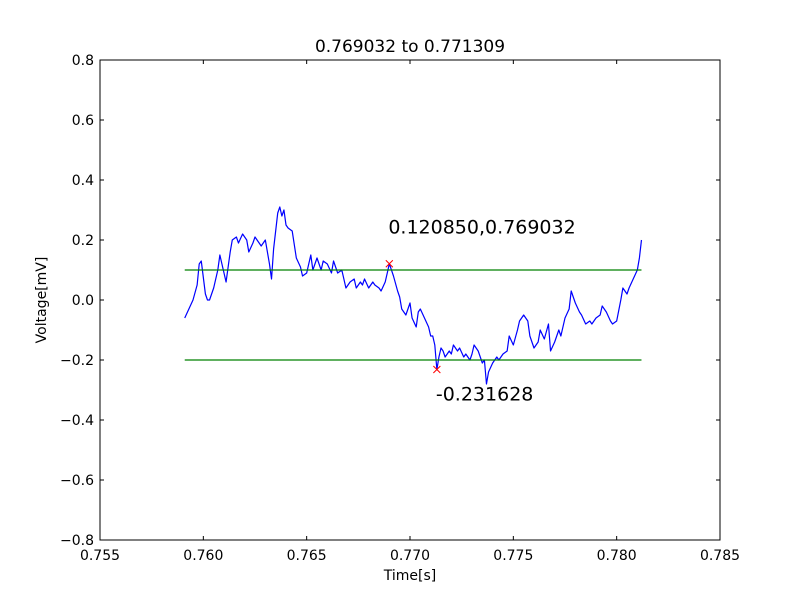 This screenshot has height=600, width=800. I want to click on y-tick-label: 0.2, so click(83, 241).